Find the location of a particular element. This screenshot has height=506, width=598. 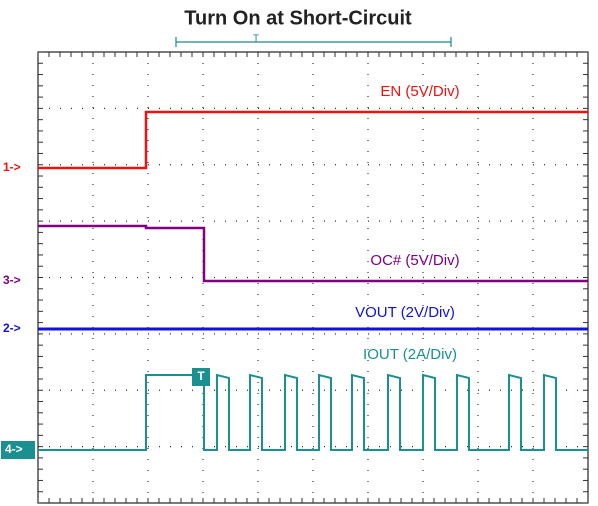

trigger-marker: T is located at coordinates (256, 39).